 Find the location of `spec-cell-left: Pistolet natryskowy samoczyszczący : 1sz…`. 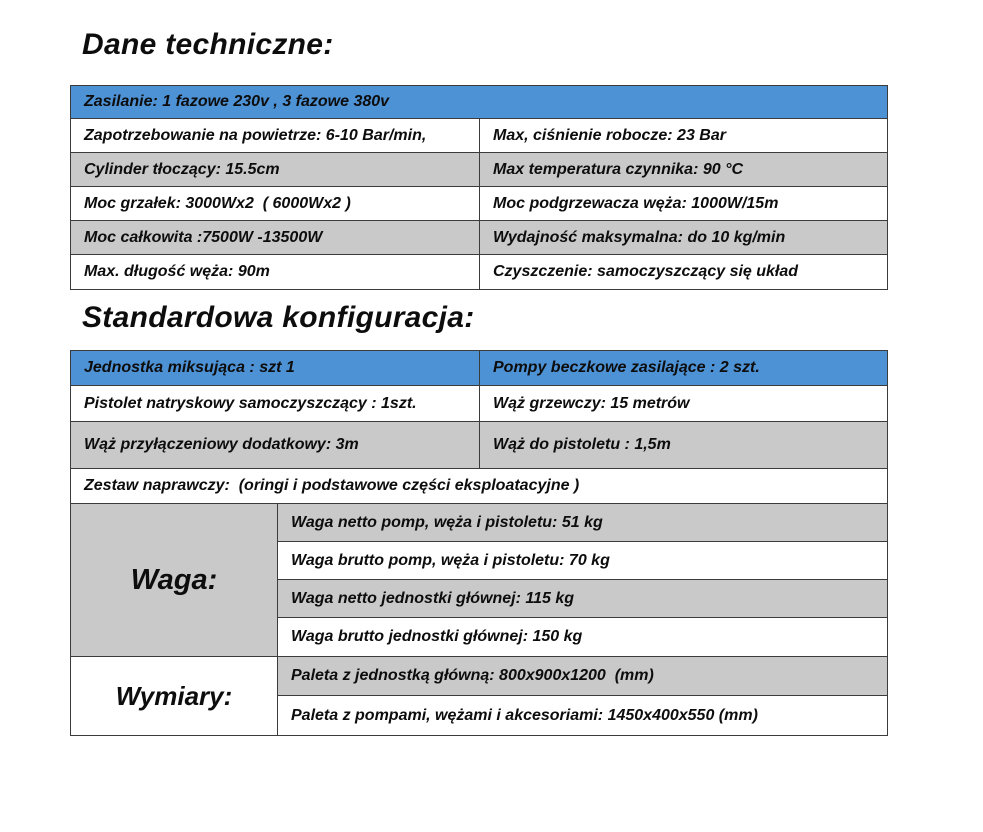

spec-cell-left: Pistolet natryskowy samoczyszczący : 1sz… is located at coordinates (275, 403).